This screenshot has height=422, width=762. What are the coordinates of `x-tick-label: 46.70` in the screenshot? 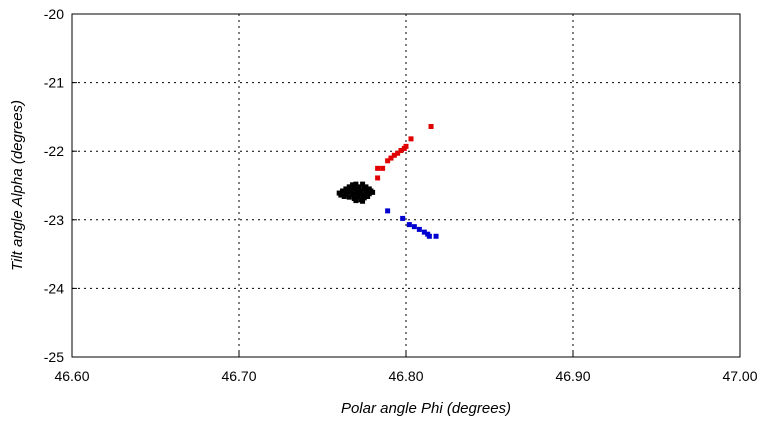 It's located at (238, 376).